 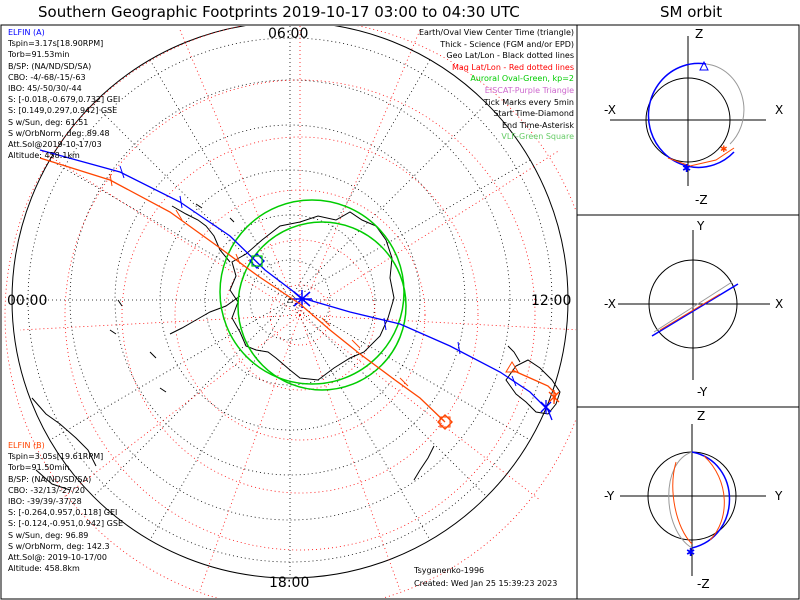 I want to click on elfin-b-line: S: [-0.124,-0.951,0.942] GSE, so click(x=65, y=524).